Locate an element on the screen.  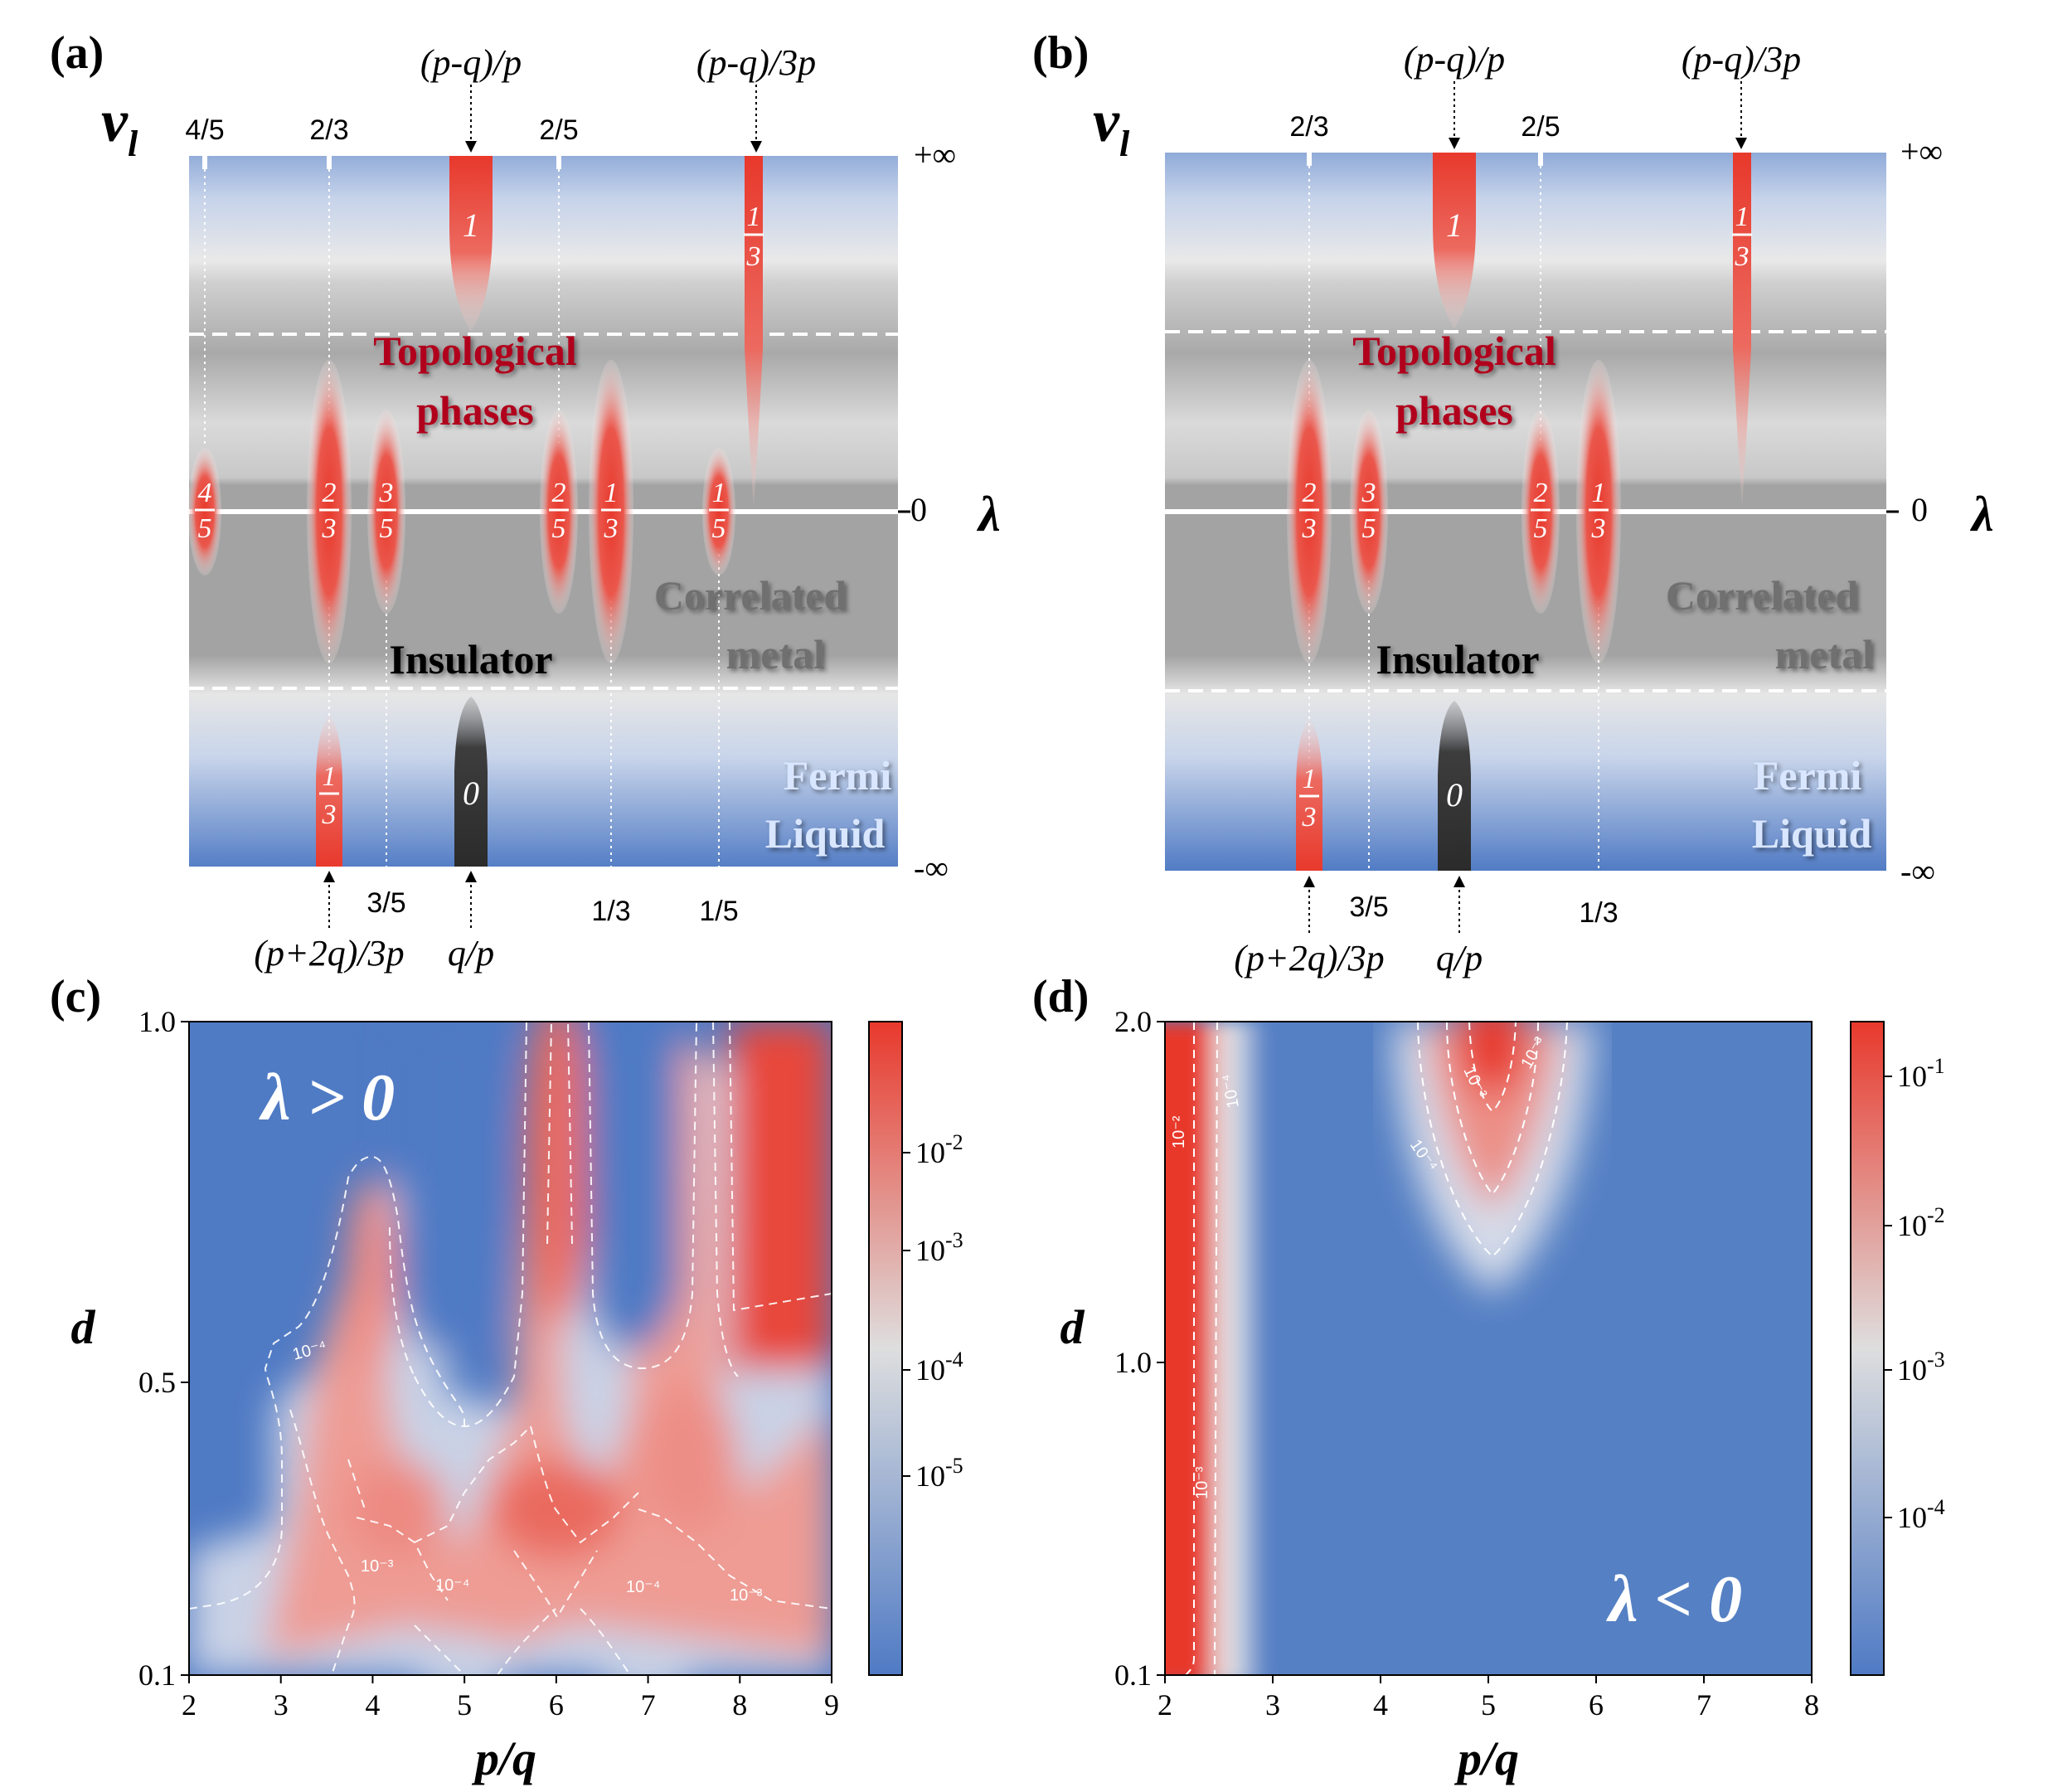
svg-text: 1/5 is located at coordinates (718, 911).